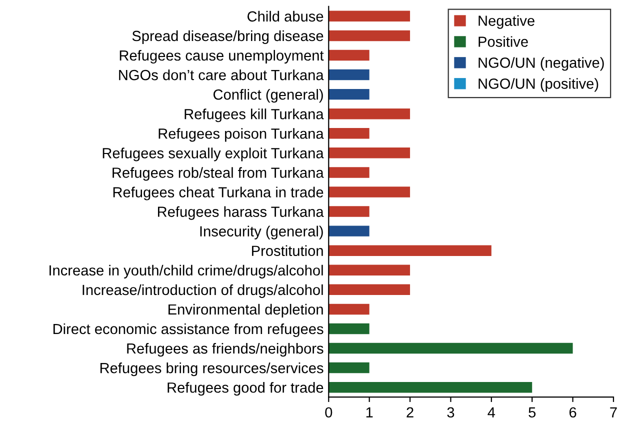  Describe the element at coordinates (186, 271) in the screenshot. I see `y-tick-label: Increase in youth/child crime/drugs/alcohol` at that location.